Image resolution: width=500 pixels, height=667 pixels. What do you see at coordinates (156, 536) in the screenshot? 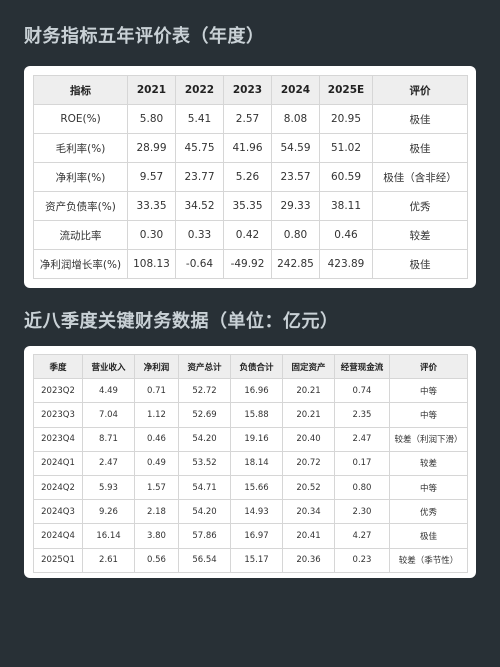
I see `table-cell: 3.80` at bounding box center [156, 536].